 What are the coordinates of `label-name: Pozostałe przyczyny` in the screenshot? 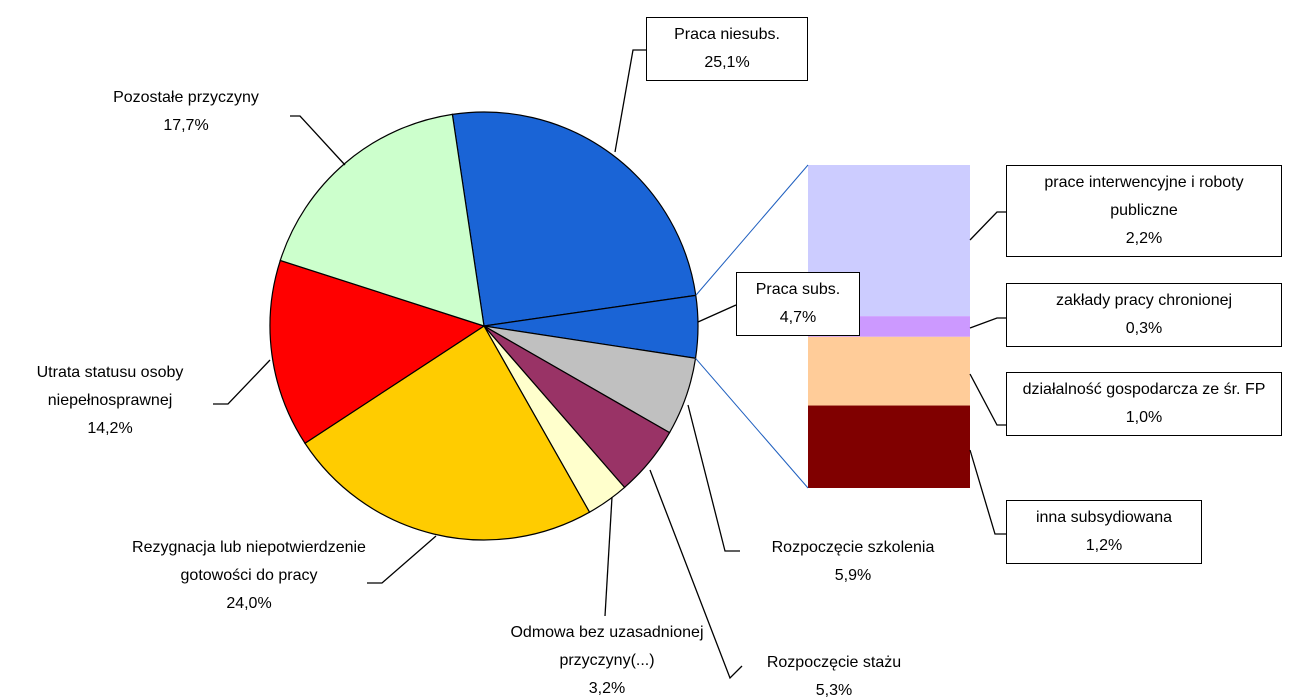 It's located at (186, 97).